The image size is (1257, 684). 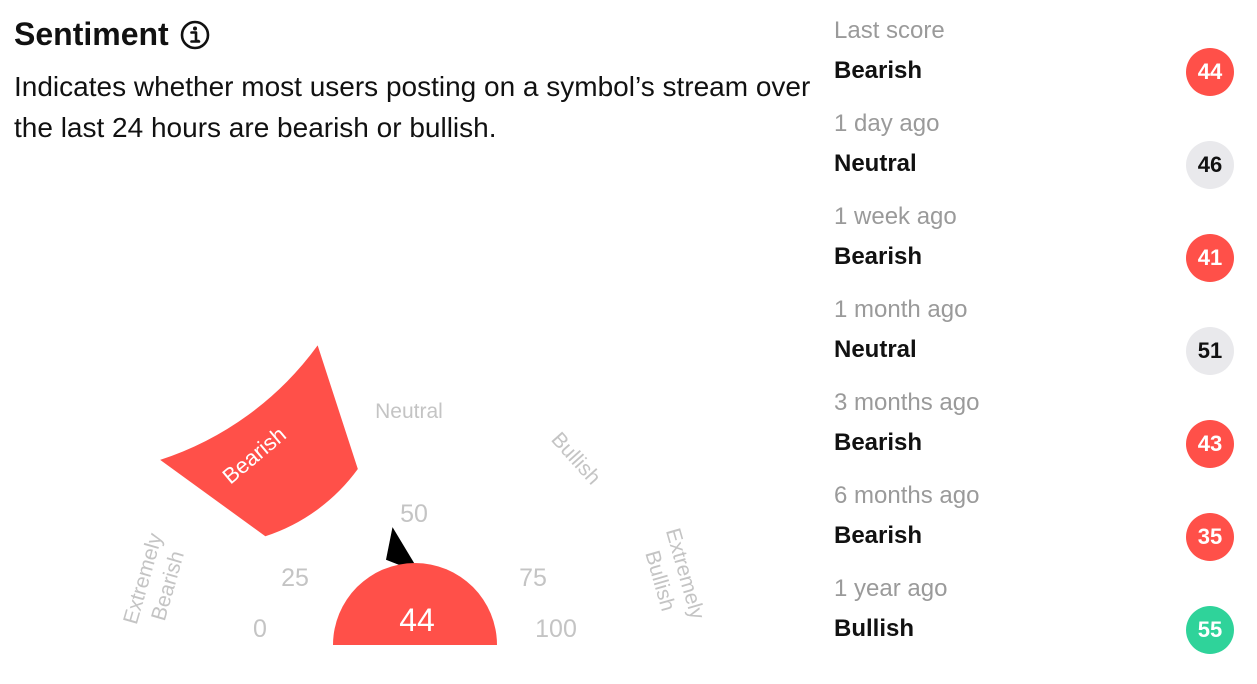 What do you see at coordinates (887, 123) in the screenshot?
I see `history-period: 1 day ago` at bounding box center [887, 123].